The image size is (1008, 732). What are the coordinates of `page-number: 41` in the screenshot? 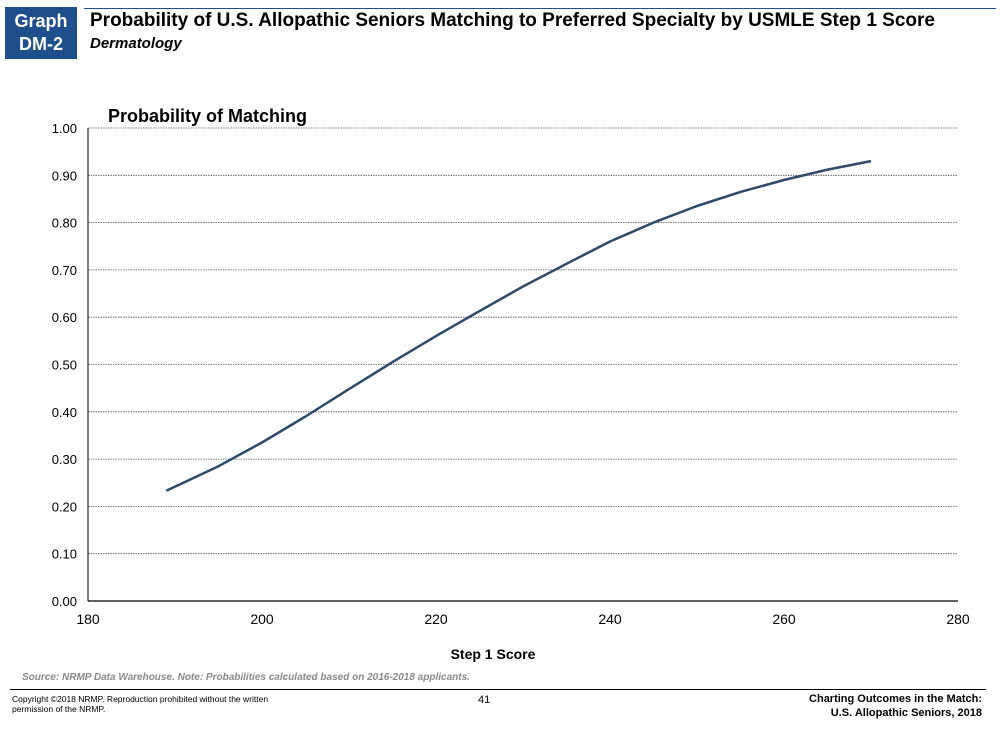 It's located at (484, 700).